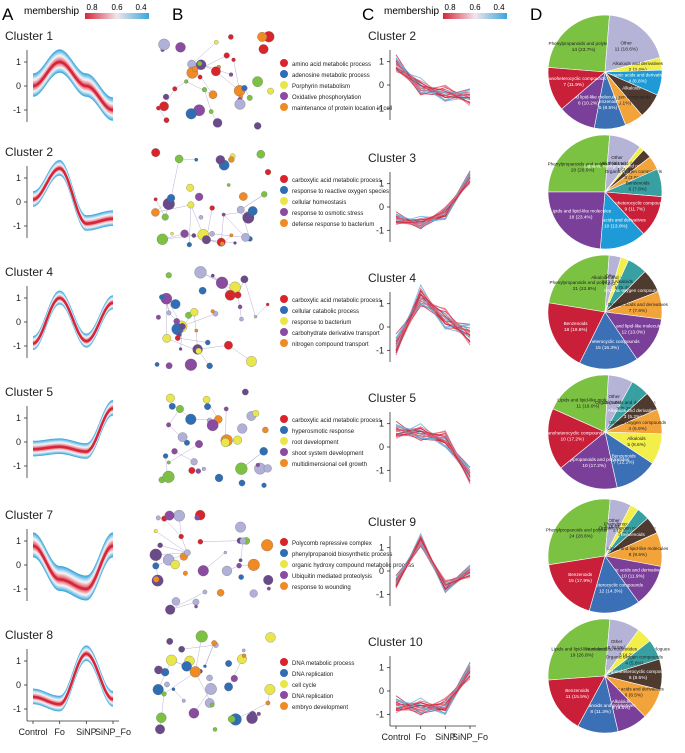 The height and width of the screenshot is (753, 685). I want to click on pie-slice-value: 24 (28.6%), so click(581, 536).